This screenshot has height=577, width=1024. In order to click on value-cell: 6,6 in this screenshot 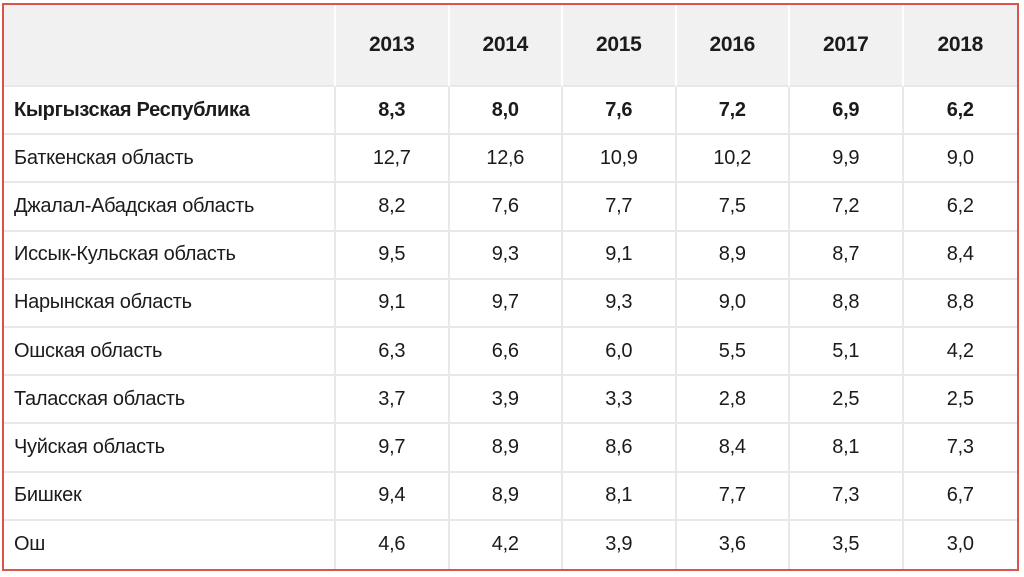, I will do `click(506, 352)`.